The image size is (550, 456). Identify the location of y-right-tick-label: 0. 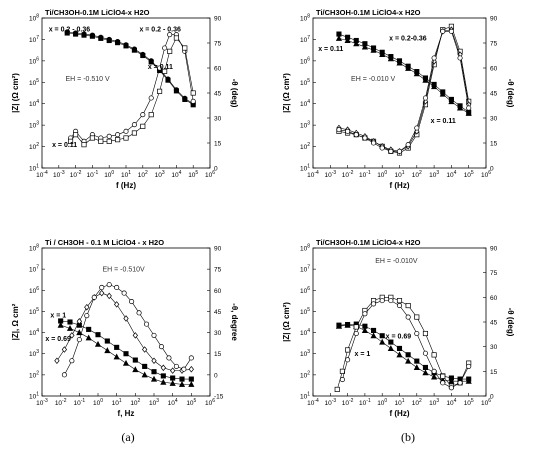
(492, 397).